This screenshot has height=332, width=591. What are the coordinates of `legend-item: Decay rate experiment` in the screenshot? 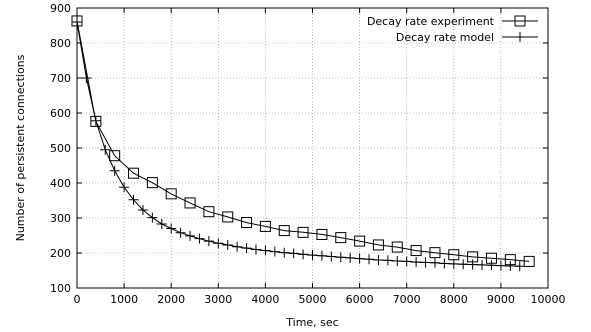 It's located at (452, 21).